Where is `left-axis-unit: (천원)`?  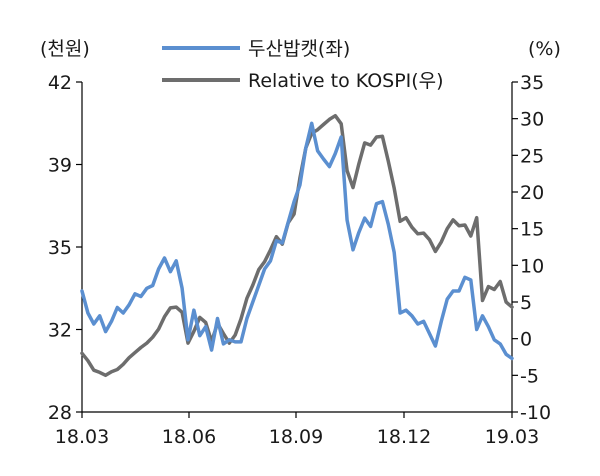
left-axis-unit: (천원) is located at coordinates (65, 49).